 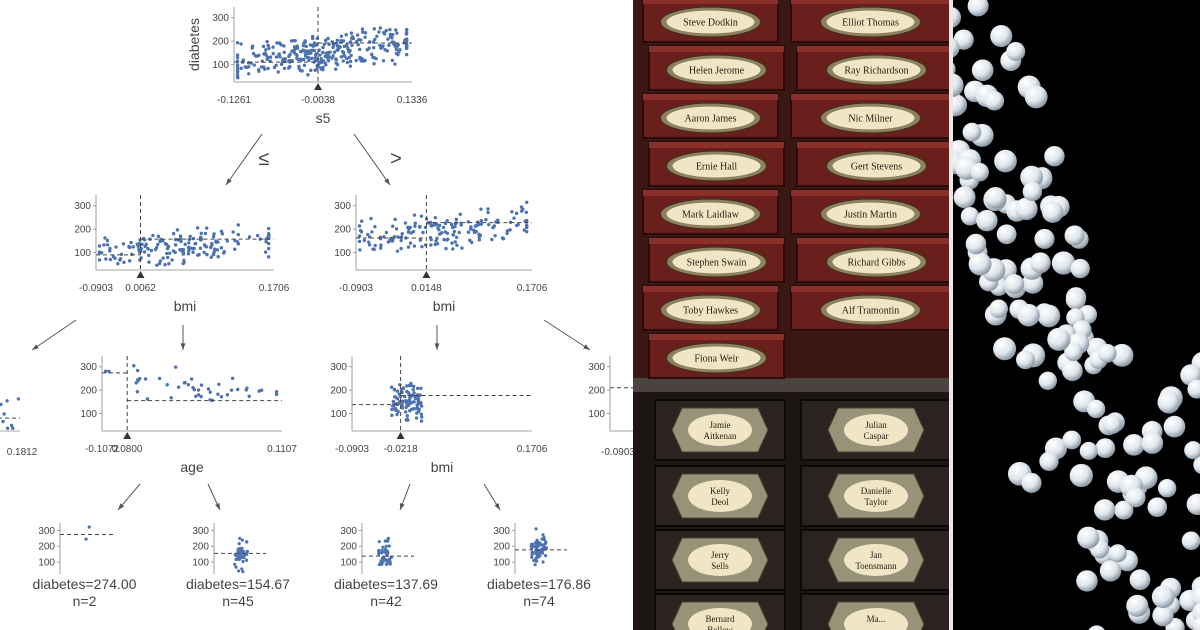 What do you see at coordinates (412, 100) in the screenshot?
I see `x-tick-label: 0.1336` at bounding box center [412, 100].